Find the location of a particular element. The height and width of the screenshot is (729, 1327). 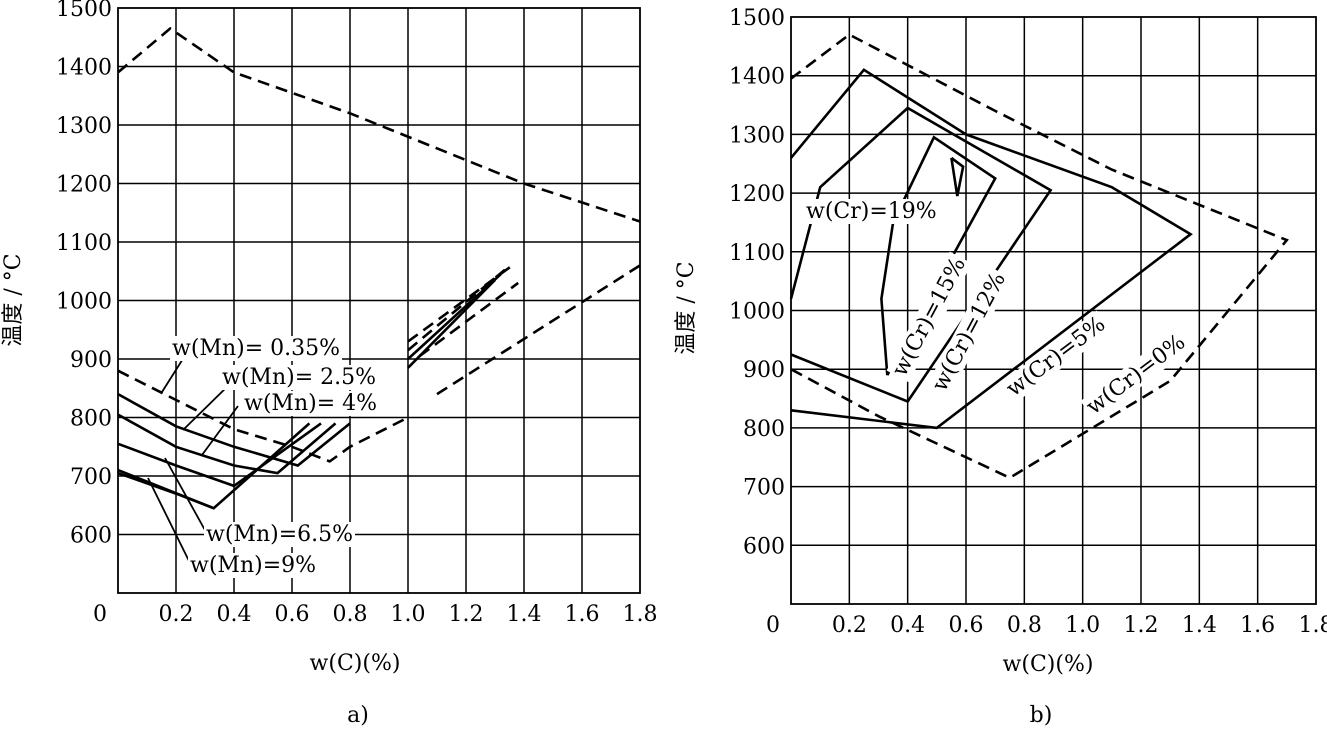

series-label: w(Cr)=19% is located at coordinates (871, 211).